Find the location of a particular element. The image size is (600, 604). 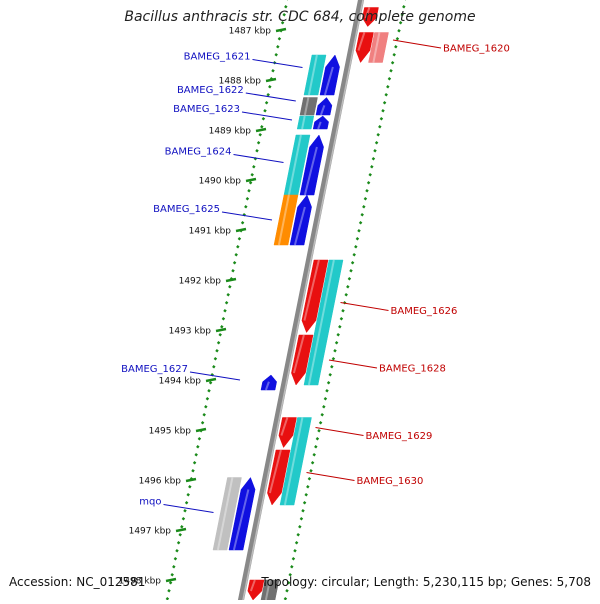

kbp-label: 1497 kbp is located at coordinates (150, 532).